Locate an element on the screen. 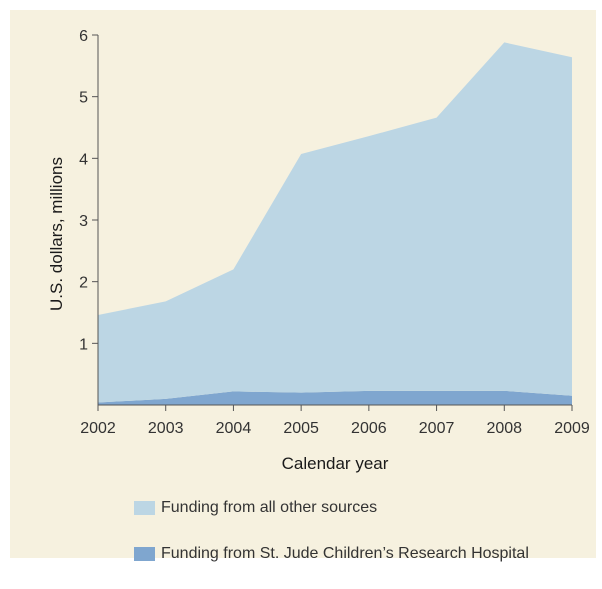 The image size is (602, 589). x-tick-label-2008: 2008 is located at coordinates (504, 428).